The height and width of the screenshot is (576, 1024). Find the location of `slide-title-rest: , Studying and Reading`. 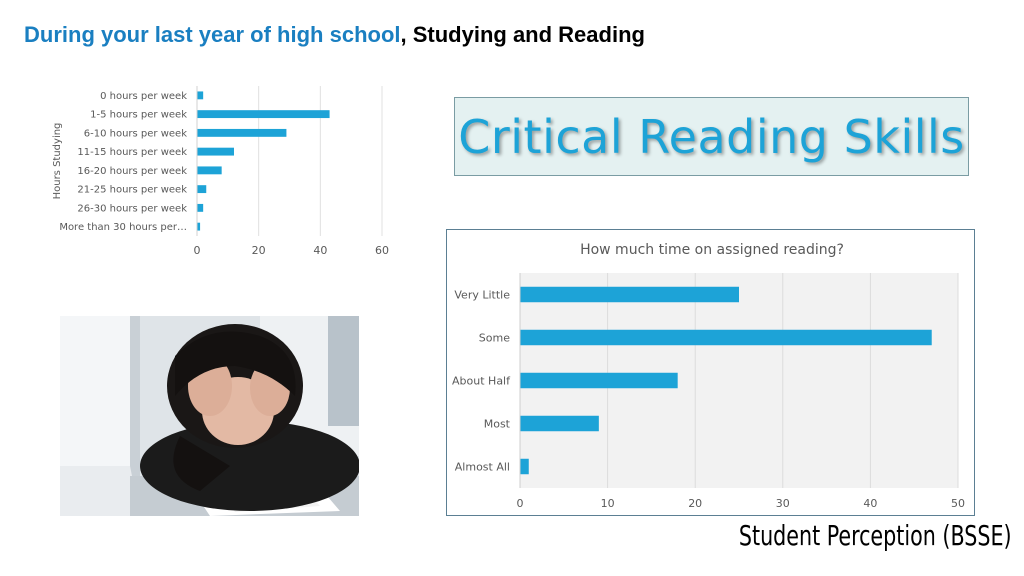

slide-title-rest: , Studying and Reading is located at coordinates (522, 34).